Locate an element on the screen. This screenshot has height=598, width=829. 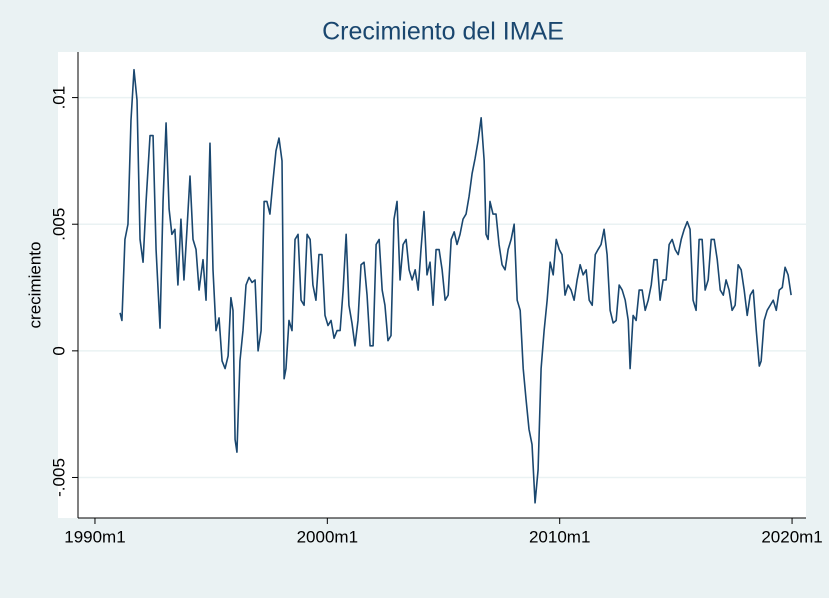
x-tick-label: 2000m1 is located at coordinates (327, 536).